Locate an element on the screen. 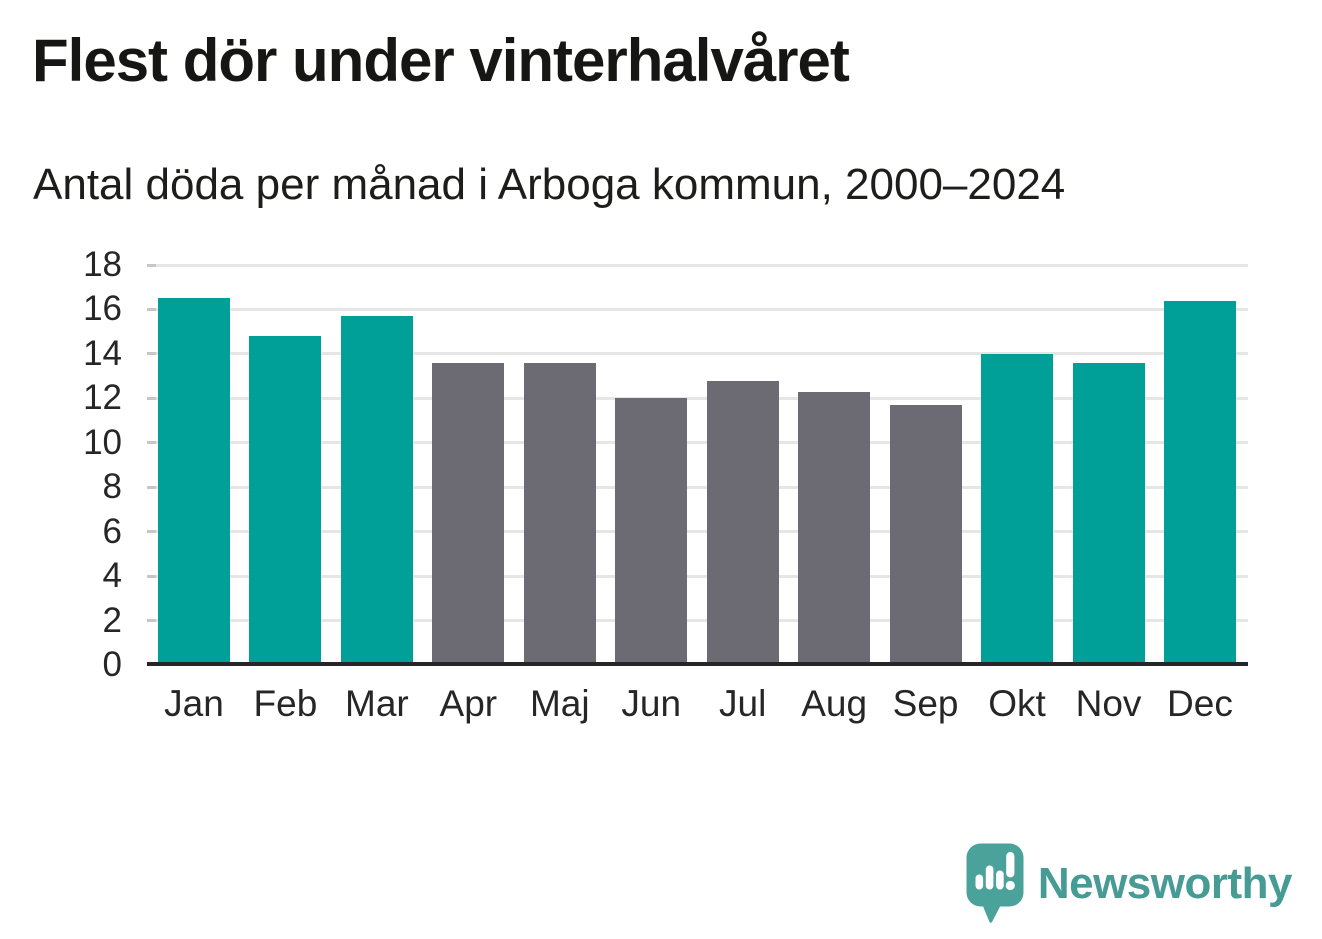 The width and height of the screenshot is (1322, 939). y-axis: 0 2 4 6 8 10 12 14 16 18 is located at coordinates (71, 464).